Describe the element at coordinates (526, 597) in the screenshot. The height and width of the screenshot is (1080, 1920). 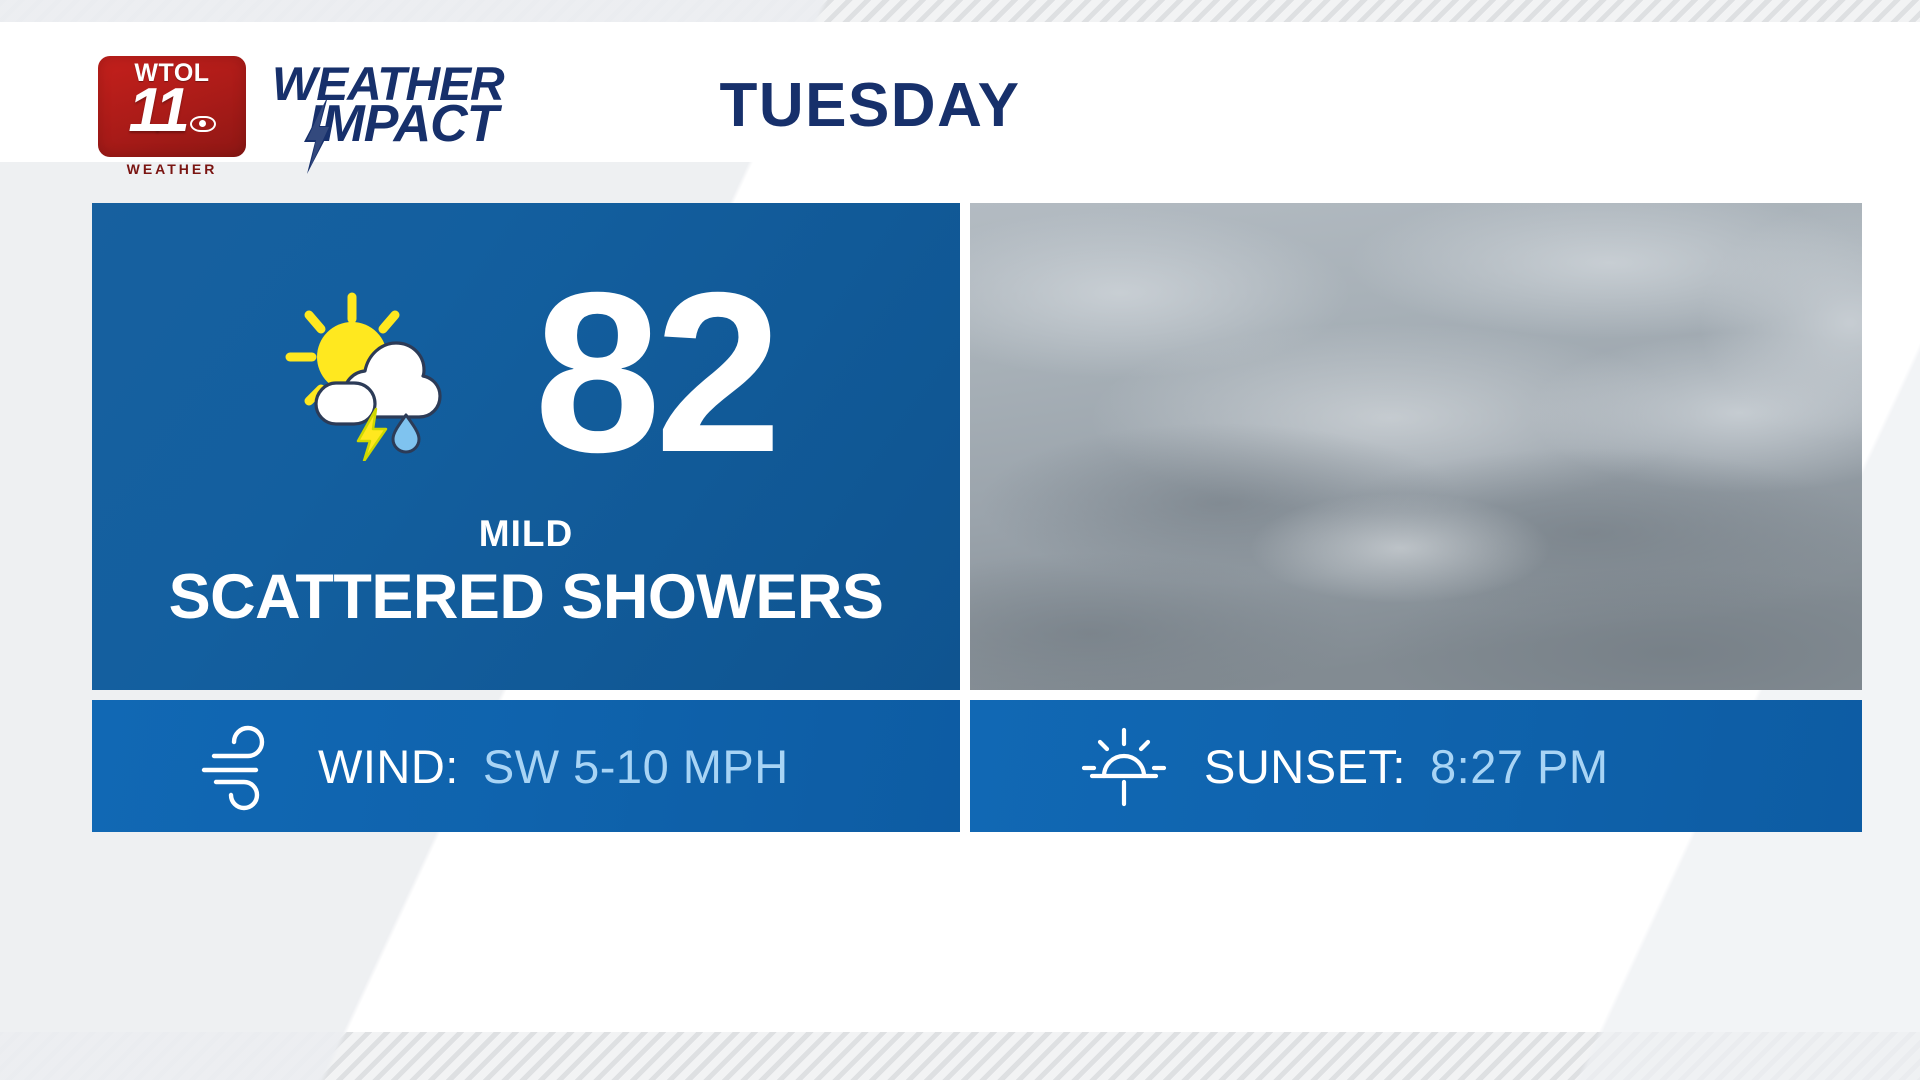
I see `condition-long-label: SCATTERED SHOWERS` at that location.